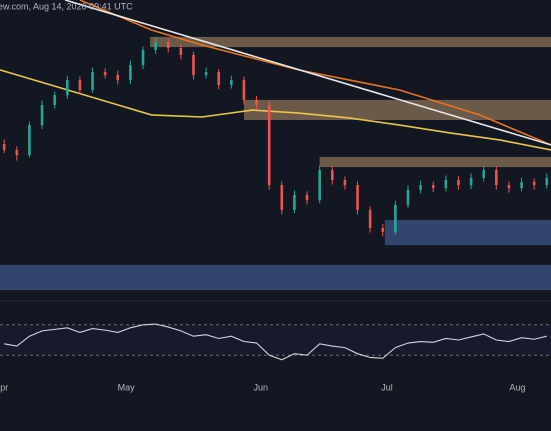 The image size is (551, 431). I want to click on x-tick-label: pr, so click(4, 387).